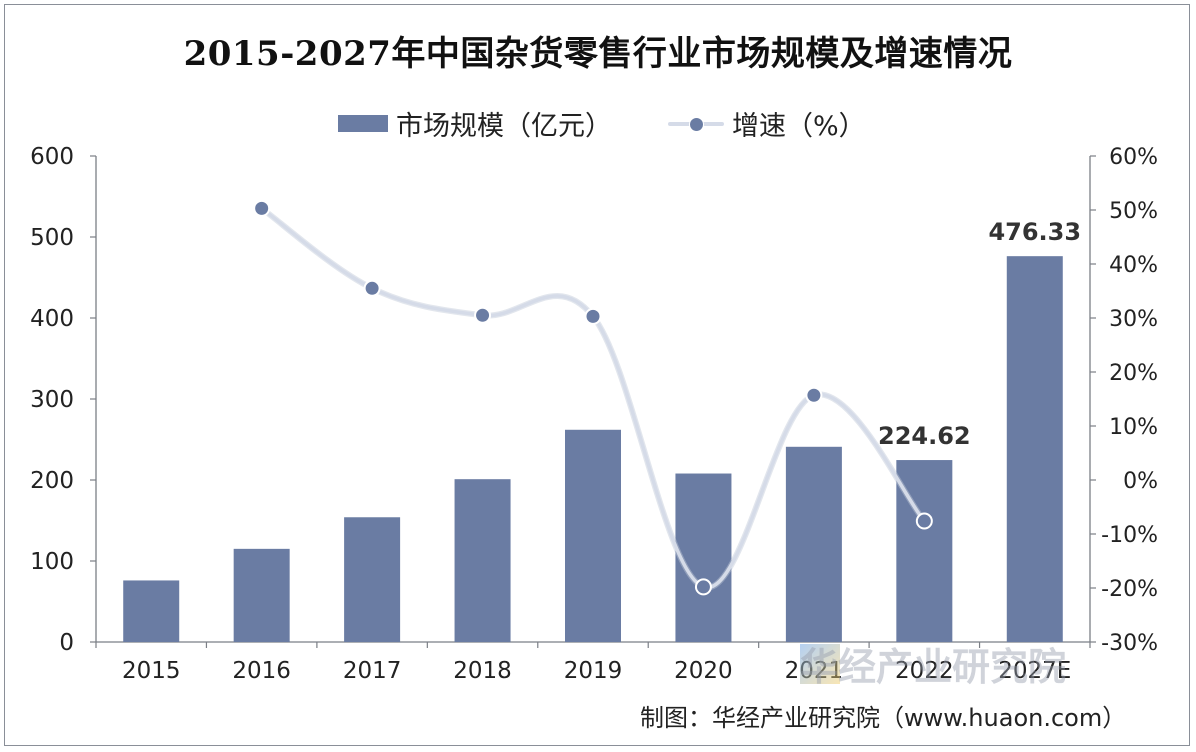  I want to click on legend: 市场规模（亿元） 增速（%）, so click(598, 123).